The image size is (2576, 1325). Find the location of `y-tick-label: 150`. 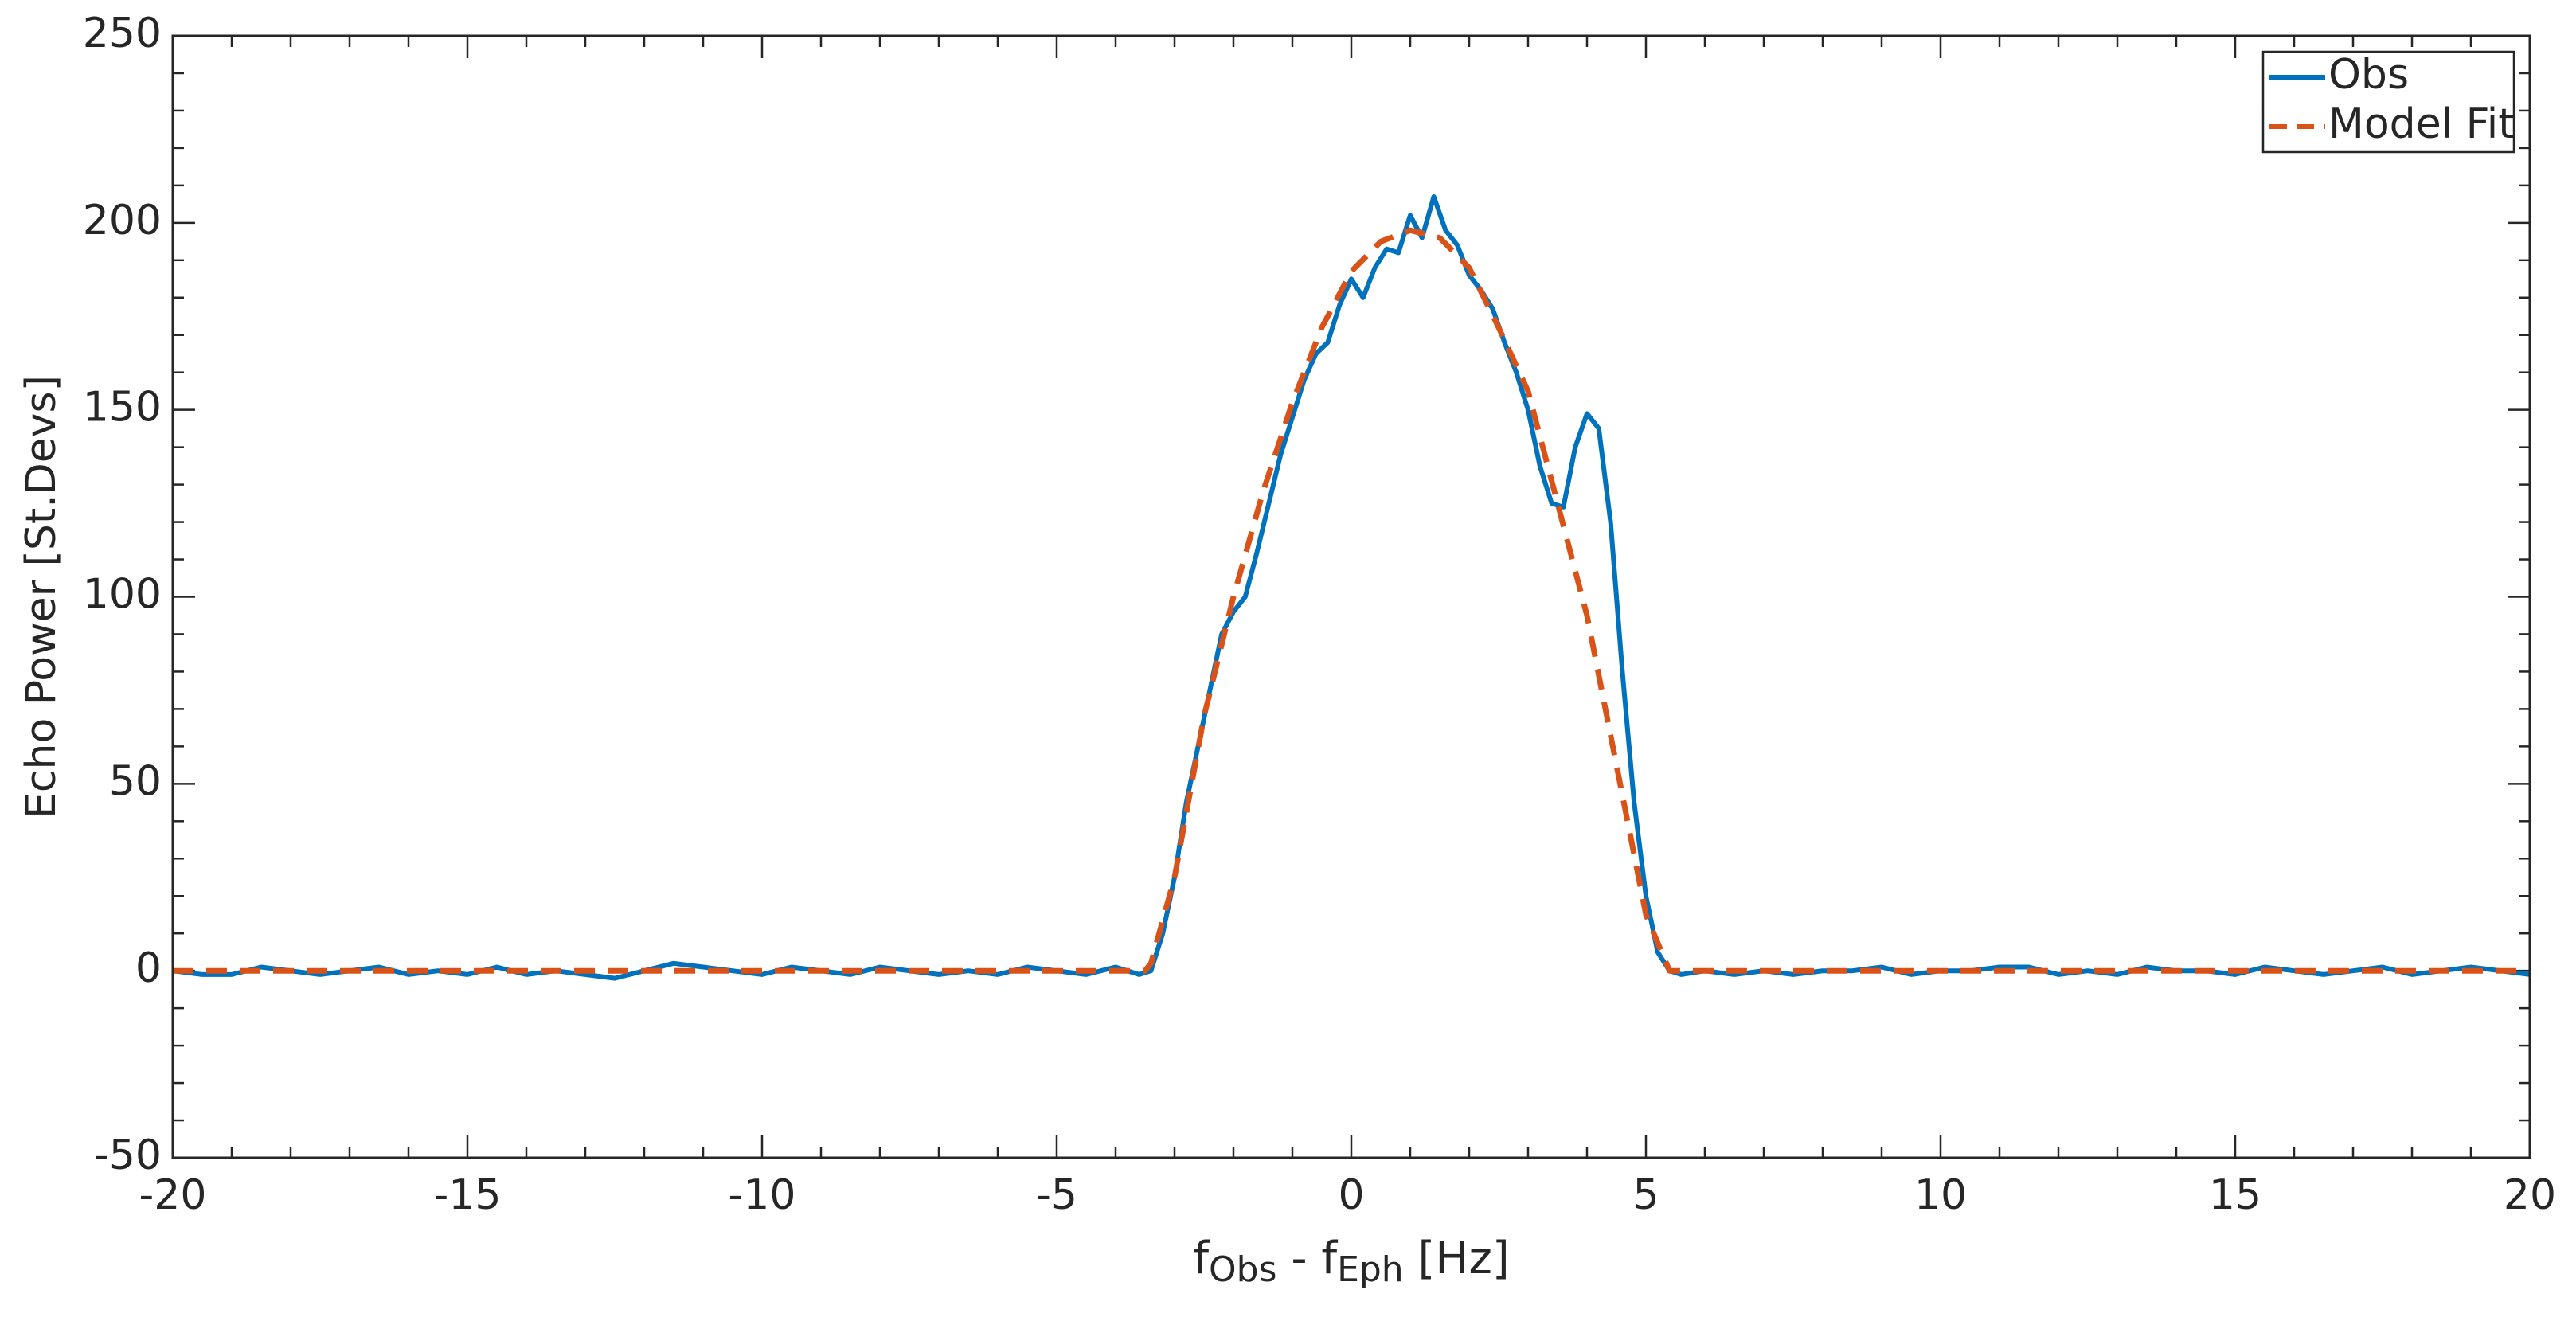

y-tick-label: 150 is located at coordinates (123, 408).